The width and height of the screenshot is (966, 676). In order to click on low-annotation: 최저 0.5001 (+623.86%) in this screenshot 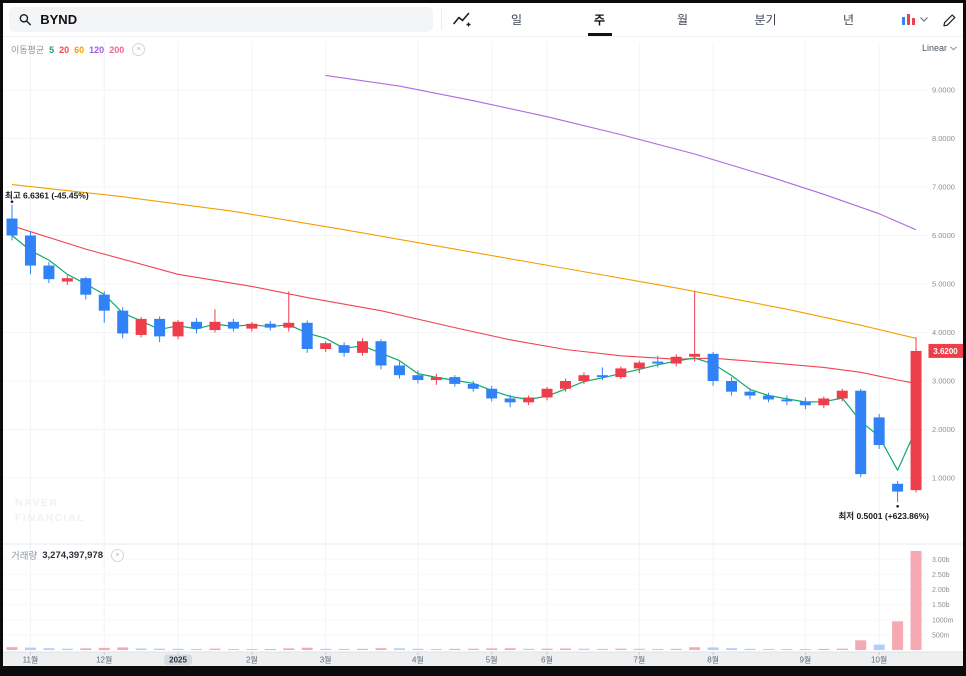, I will do `click(883, 516)`.